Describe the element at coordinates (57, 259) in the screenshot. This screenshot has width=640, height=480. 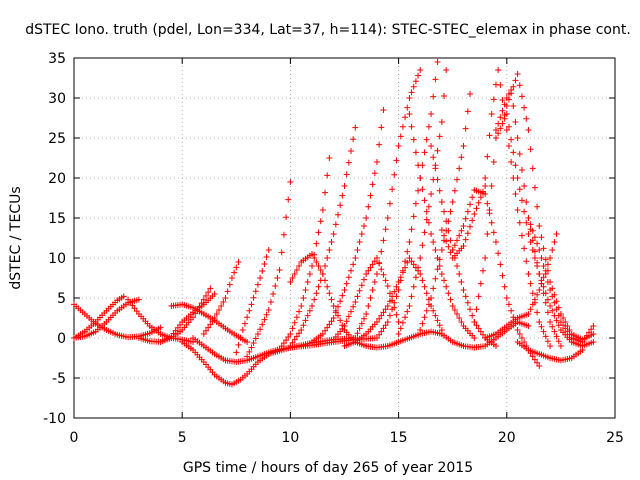
I see `y-tick-label: 10` at that location.